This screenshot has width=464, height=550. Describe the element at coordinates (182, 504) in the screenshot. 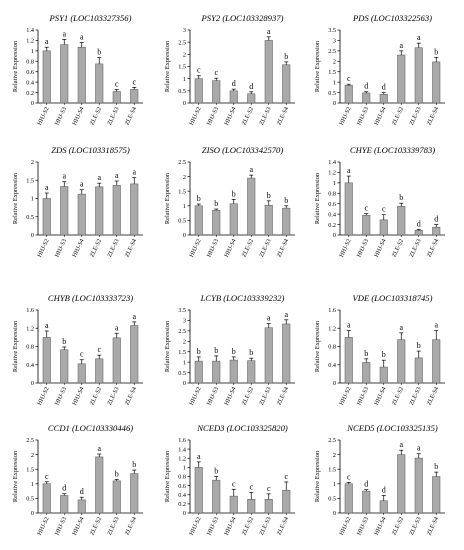

I see `y-tick-label: 0.2` at that location.